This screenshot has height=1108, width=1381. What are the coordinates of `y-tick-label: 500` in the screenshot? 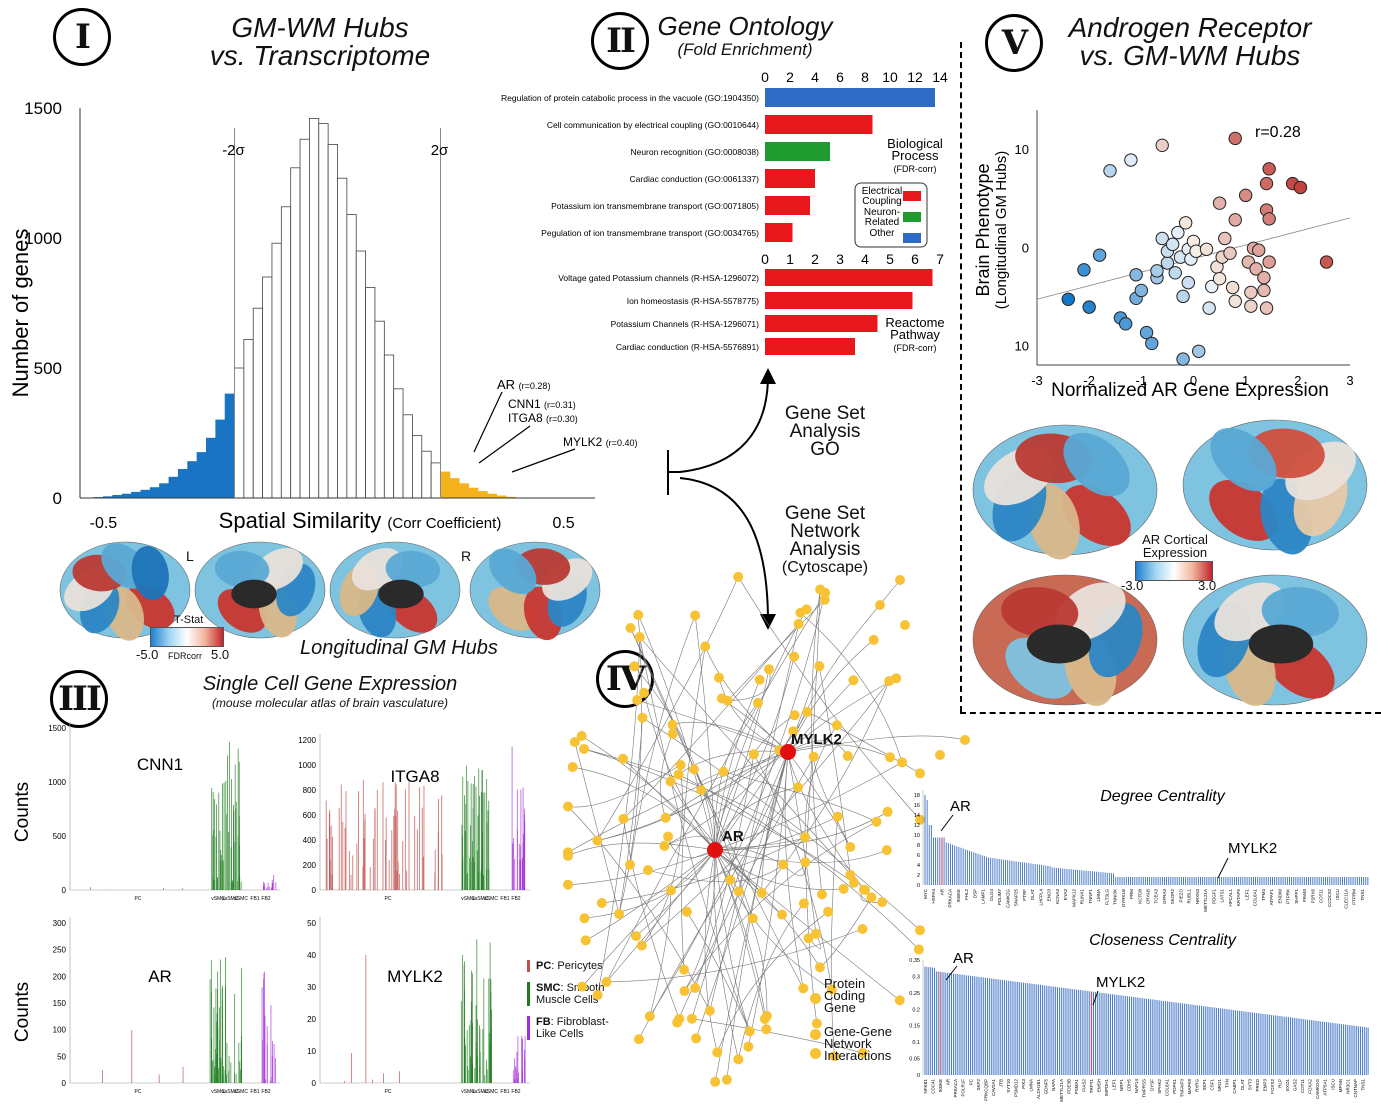 It's located at (48, 368).